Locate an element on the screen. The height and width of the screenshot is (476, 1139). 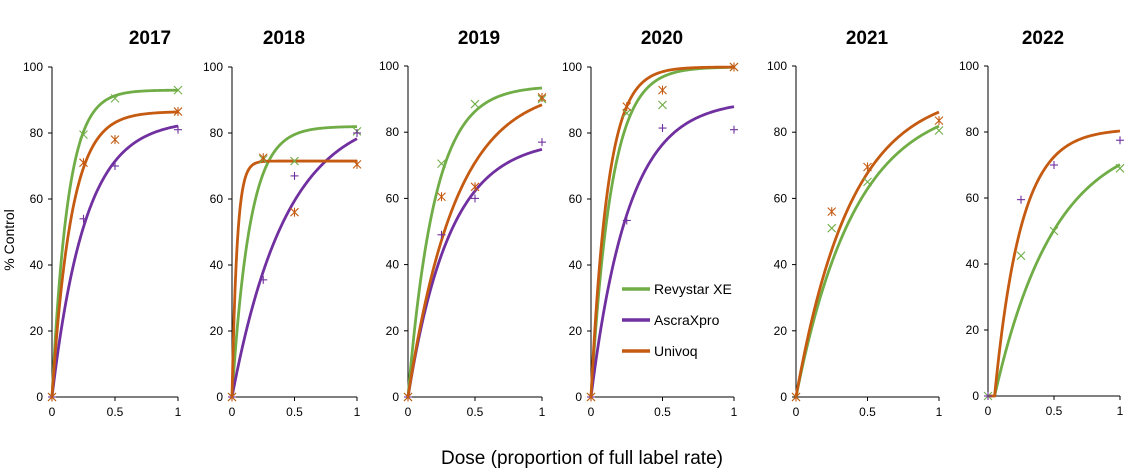
panel-2019: 2019 0 20 40 60 80 100 0 0.5 1 is located at coordinates (463, 223).